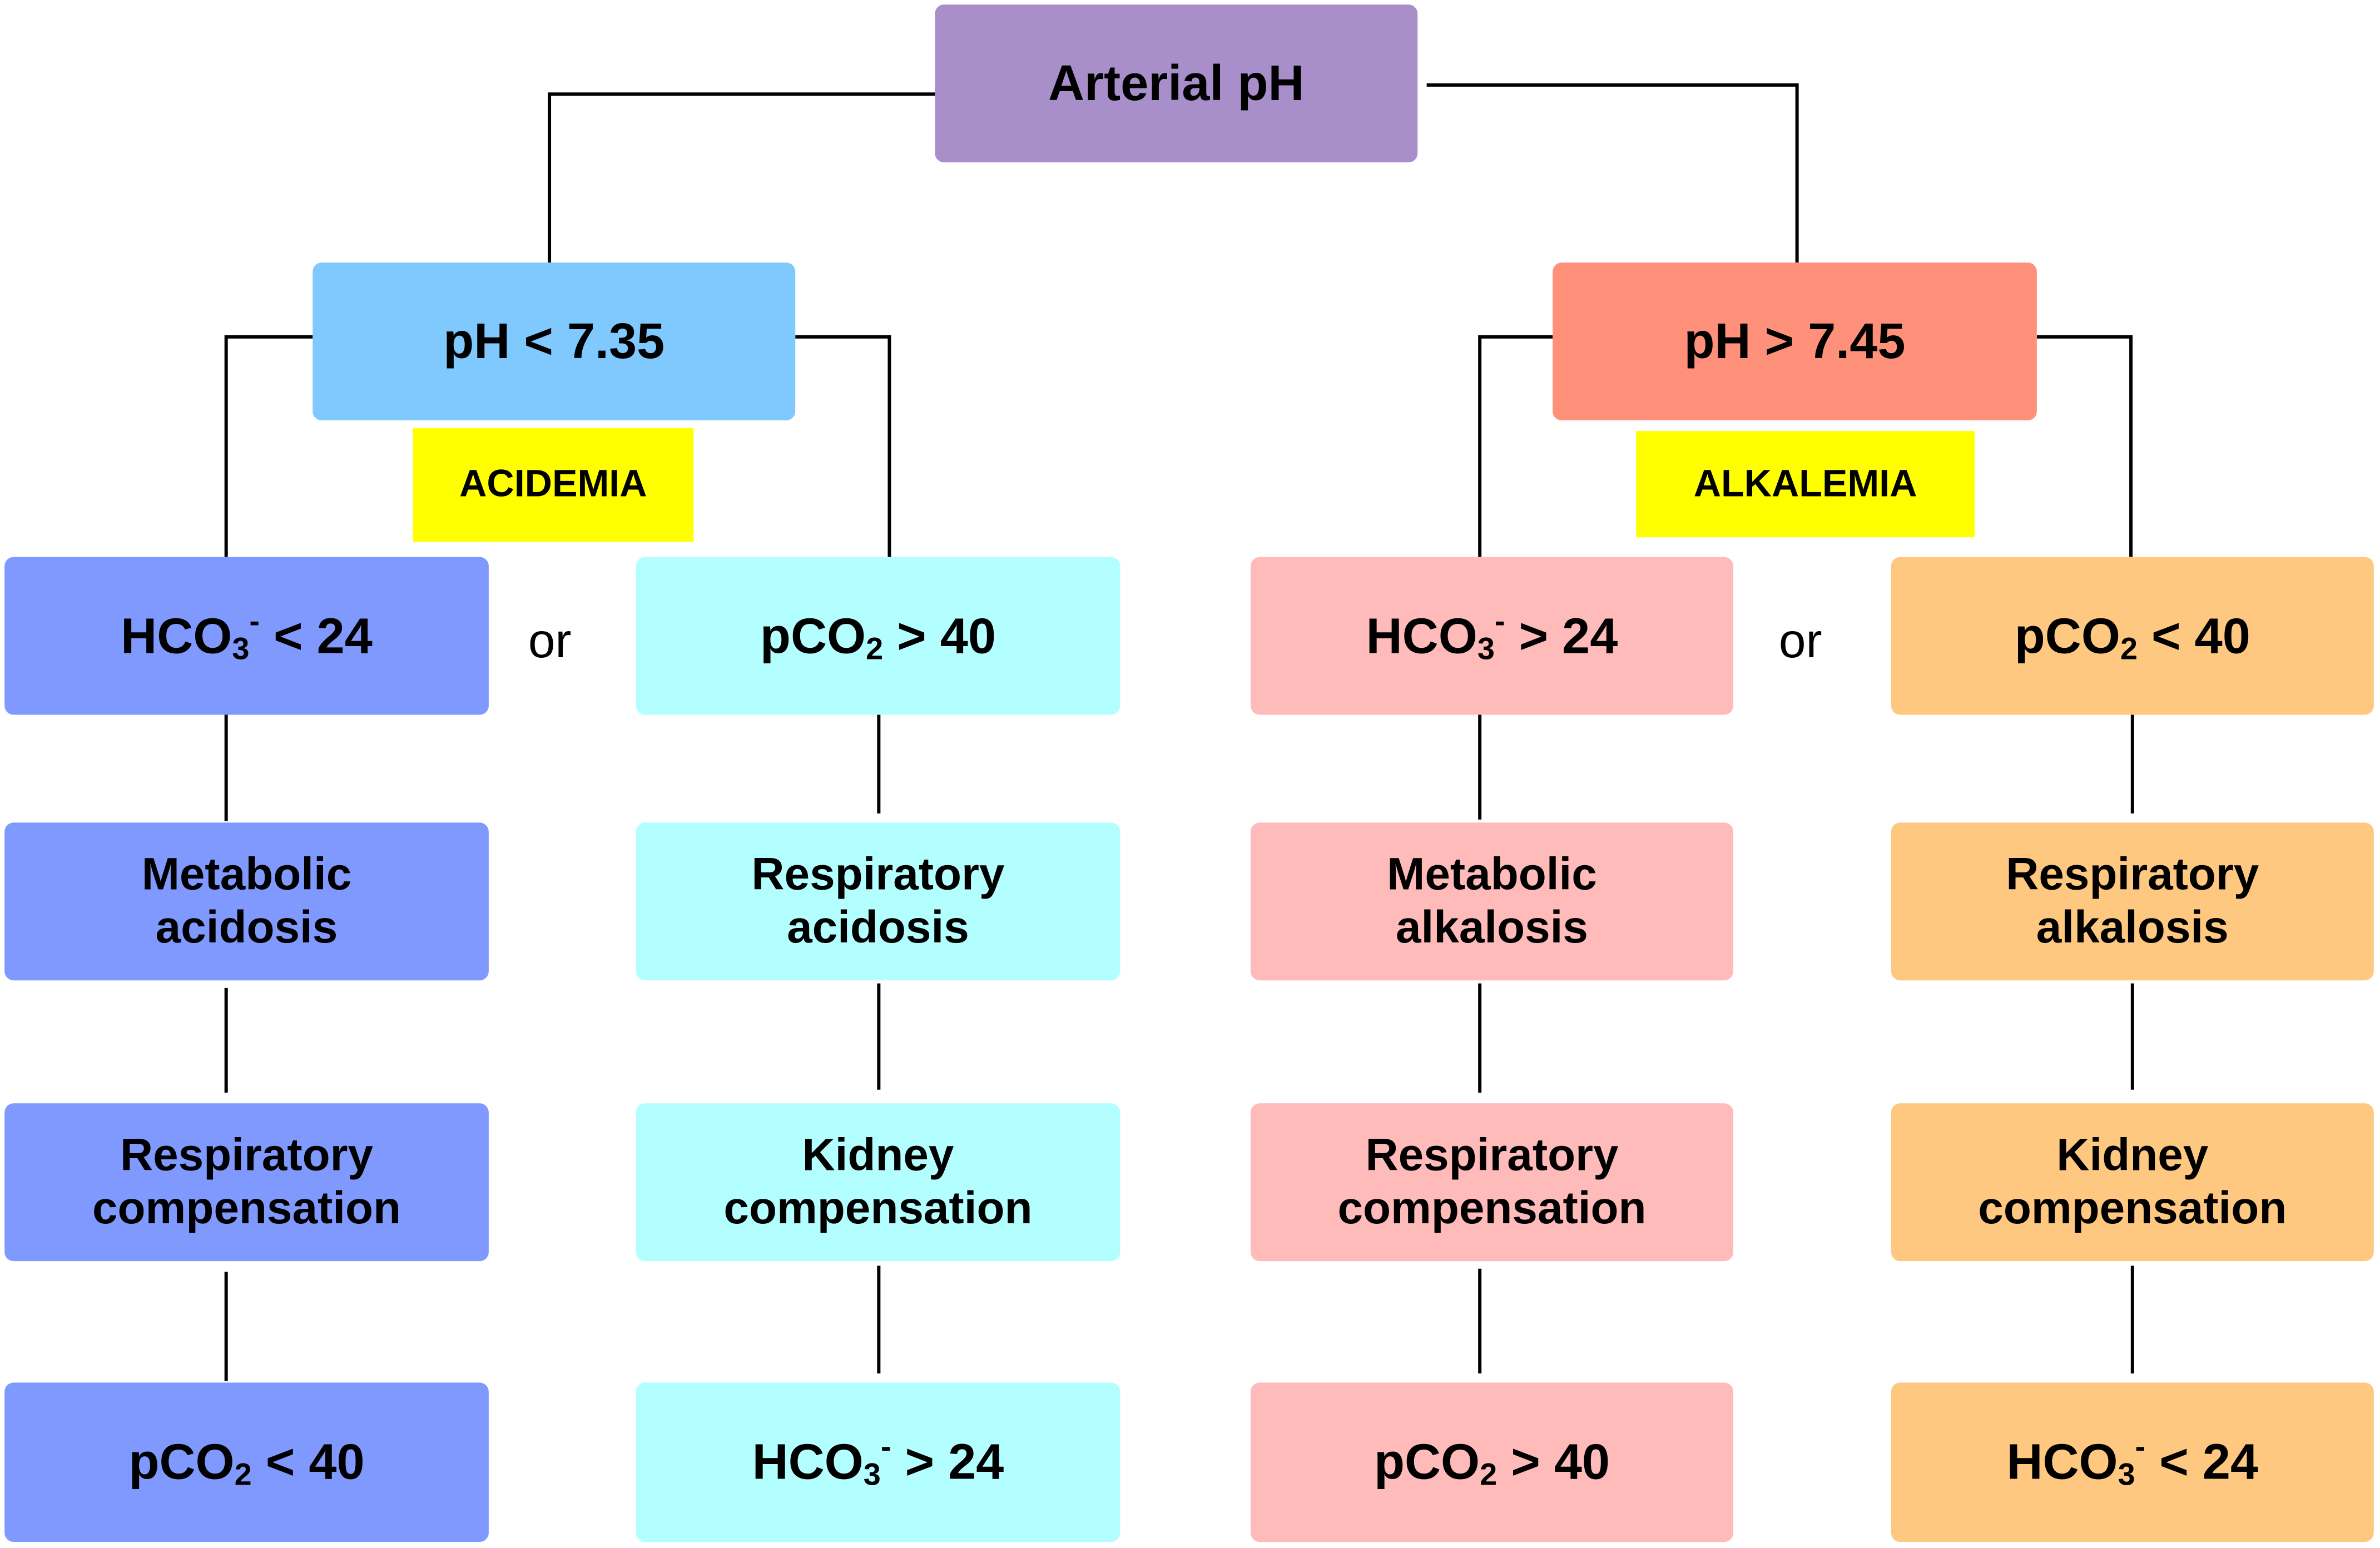 This screenshot has height=1548, width=2380. Describe the element at coordinates (878, 901) in the screenshot. I see `acid-respiratory-type: Respiratory acidosis` at that location.